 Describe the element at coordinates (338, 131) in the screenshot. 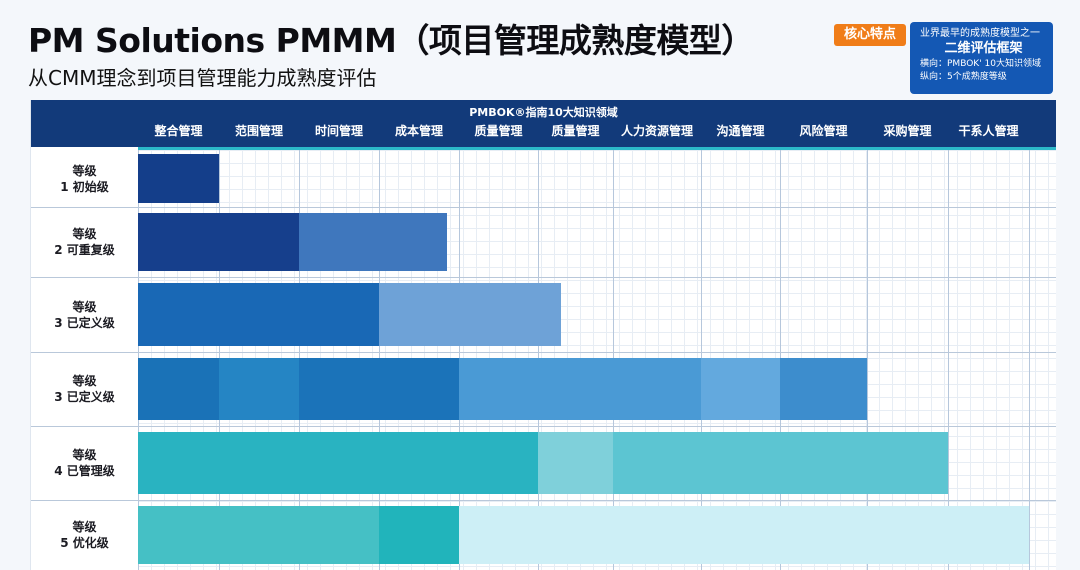

I see `column-header: 时间管理` at that location.